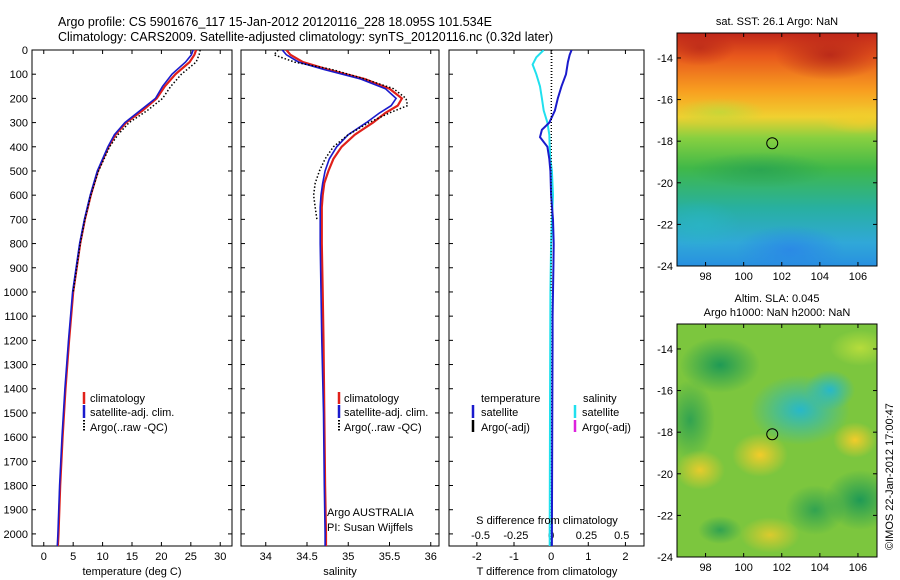 This screenshot has width=900, height=580. What do you see at coordinates (480, 536) in the screenshot?
I see `s-diff-tick-label: -0.5` at bounding box center [480, 536].